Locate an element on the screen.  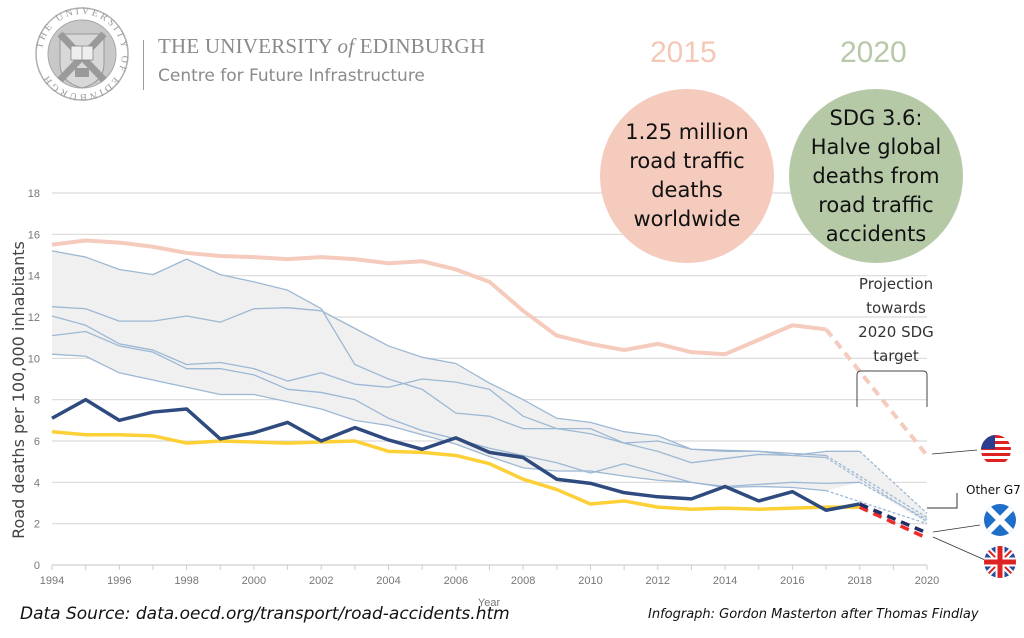
projection-line-other-g7-d is located at coordinates (893, 501).